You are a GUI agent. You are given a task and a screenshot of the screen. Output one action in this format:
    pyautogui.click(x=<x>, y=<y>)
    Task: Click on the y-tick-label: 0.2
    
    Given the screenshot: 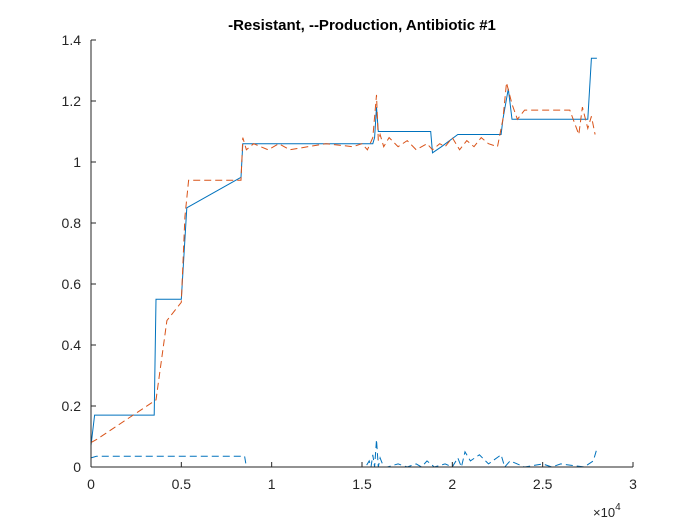 What is the action you would take?
    pyautogui.click(x=72, y=406)
    